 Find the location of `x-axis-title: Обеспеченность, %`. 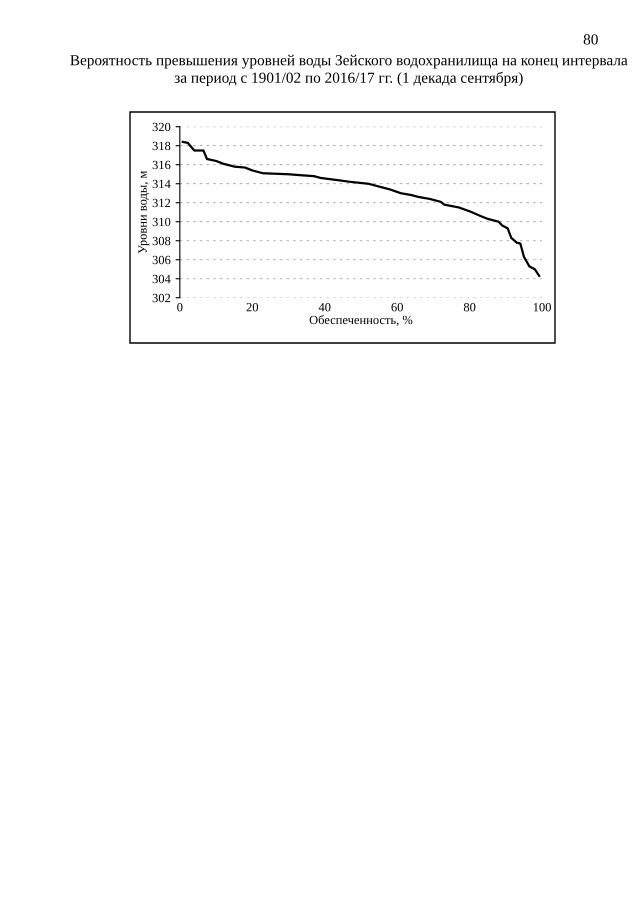

x-axis-title: Обеспеченность, % is located at coordinates (361, 320).